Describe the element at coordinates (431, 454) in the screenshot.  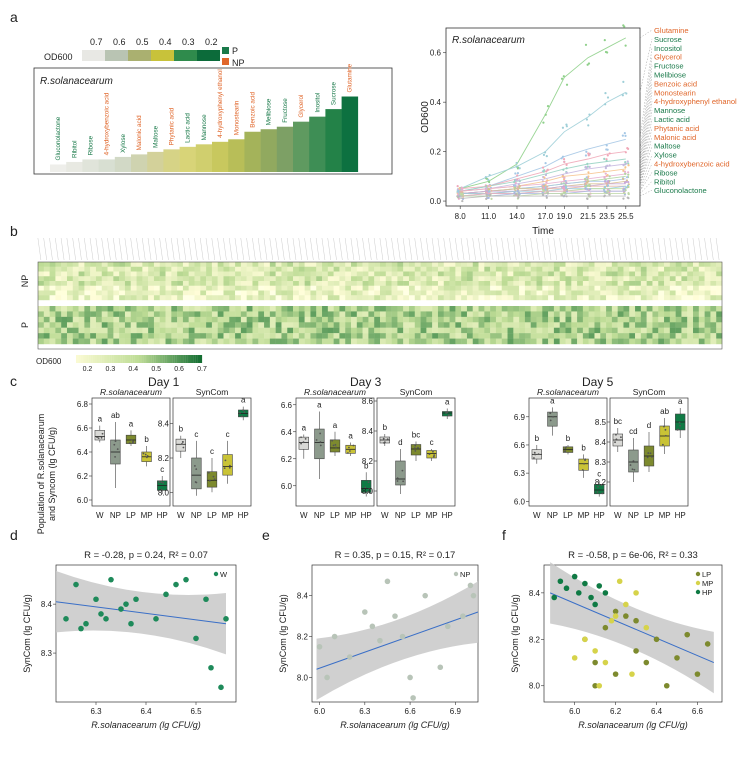
I see `box` at that location.